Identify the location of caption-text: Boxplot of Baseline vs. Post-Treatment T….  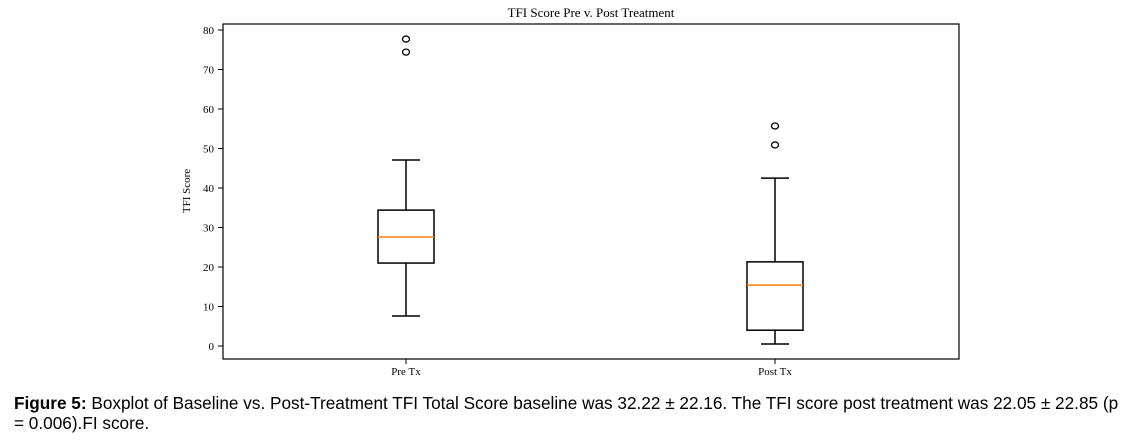
(566, 413).